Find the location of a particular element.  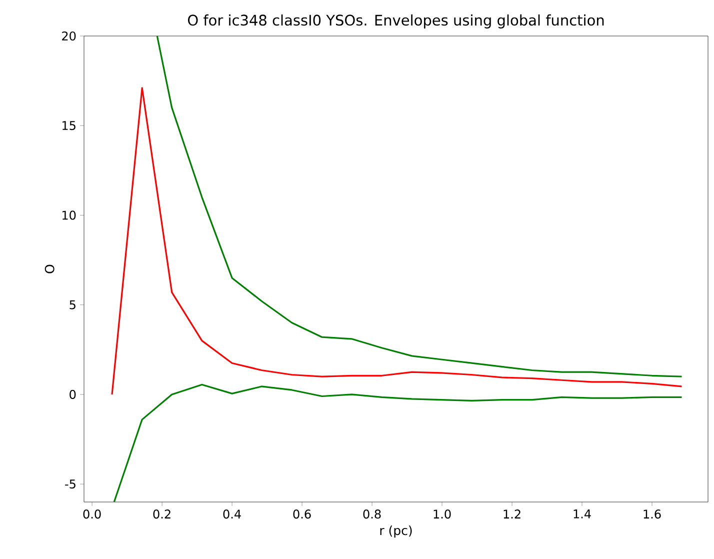

y-tick-label: -5 is located at coordinates (70, 484).